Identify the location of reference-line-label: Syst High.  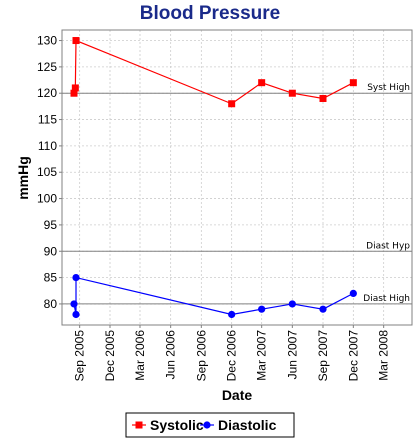
(388, 88).